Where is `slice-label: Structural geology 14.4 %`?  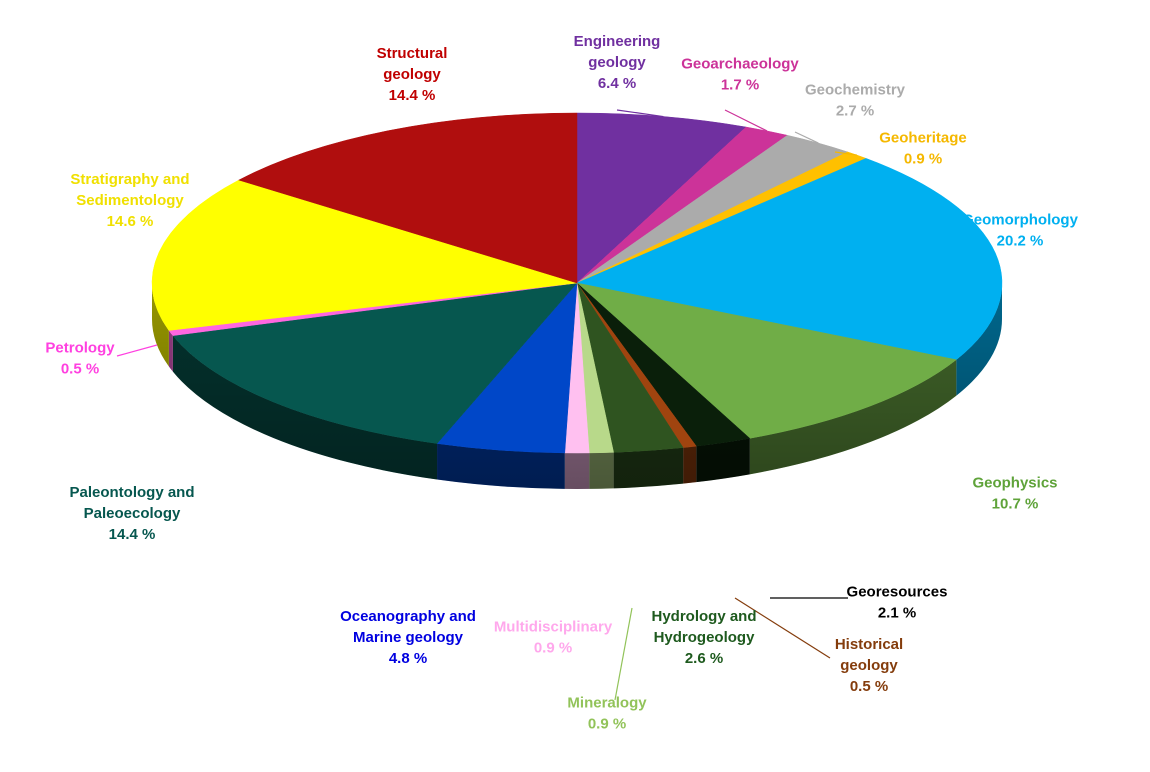
slice-label: Structural geology 14.4 % is located at coordinates (412, 74).